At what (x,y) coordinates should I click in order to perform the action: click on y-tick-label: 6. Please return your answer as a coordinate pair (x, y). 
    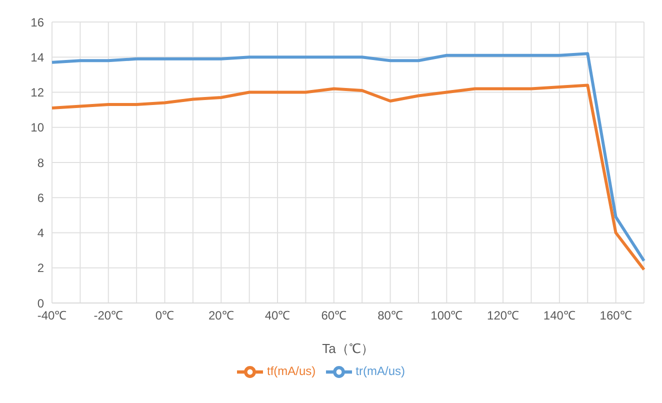
    Looking at the image, I should click on (40, 197).